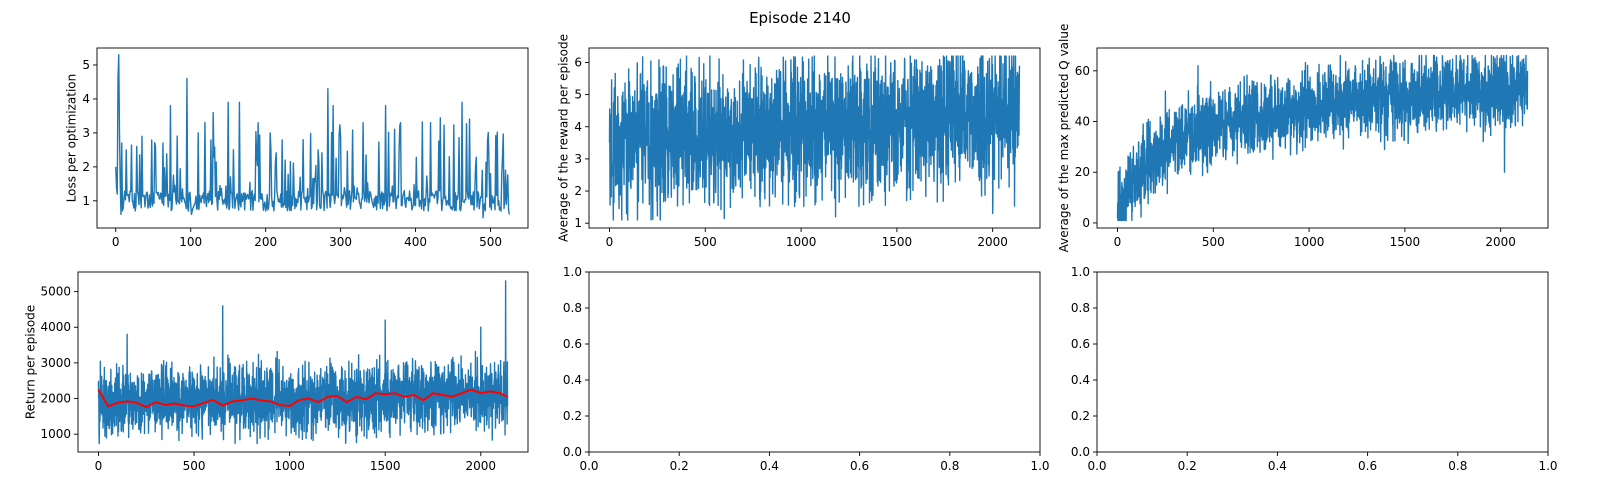  Describe the element at coordinates (340, 242) in the screenshot. I see `x-tick-label-loss: 300` at that location.